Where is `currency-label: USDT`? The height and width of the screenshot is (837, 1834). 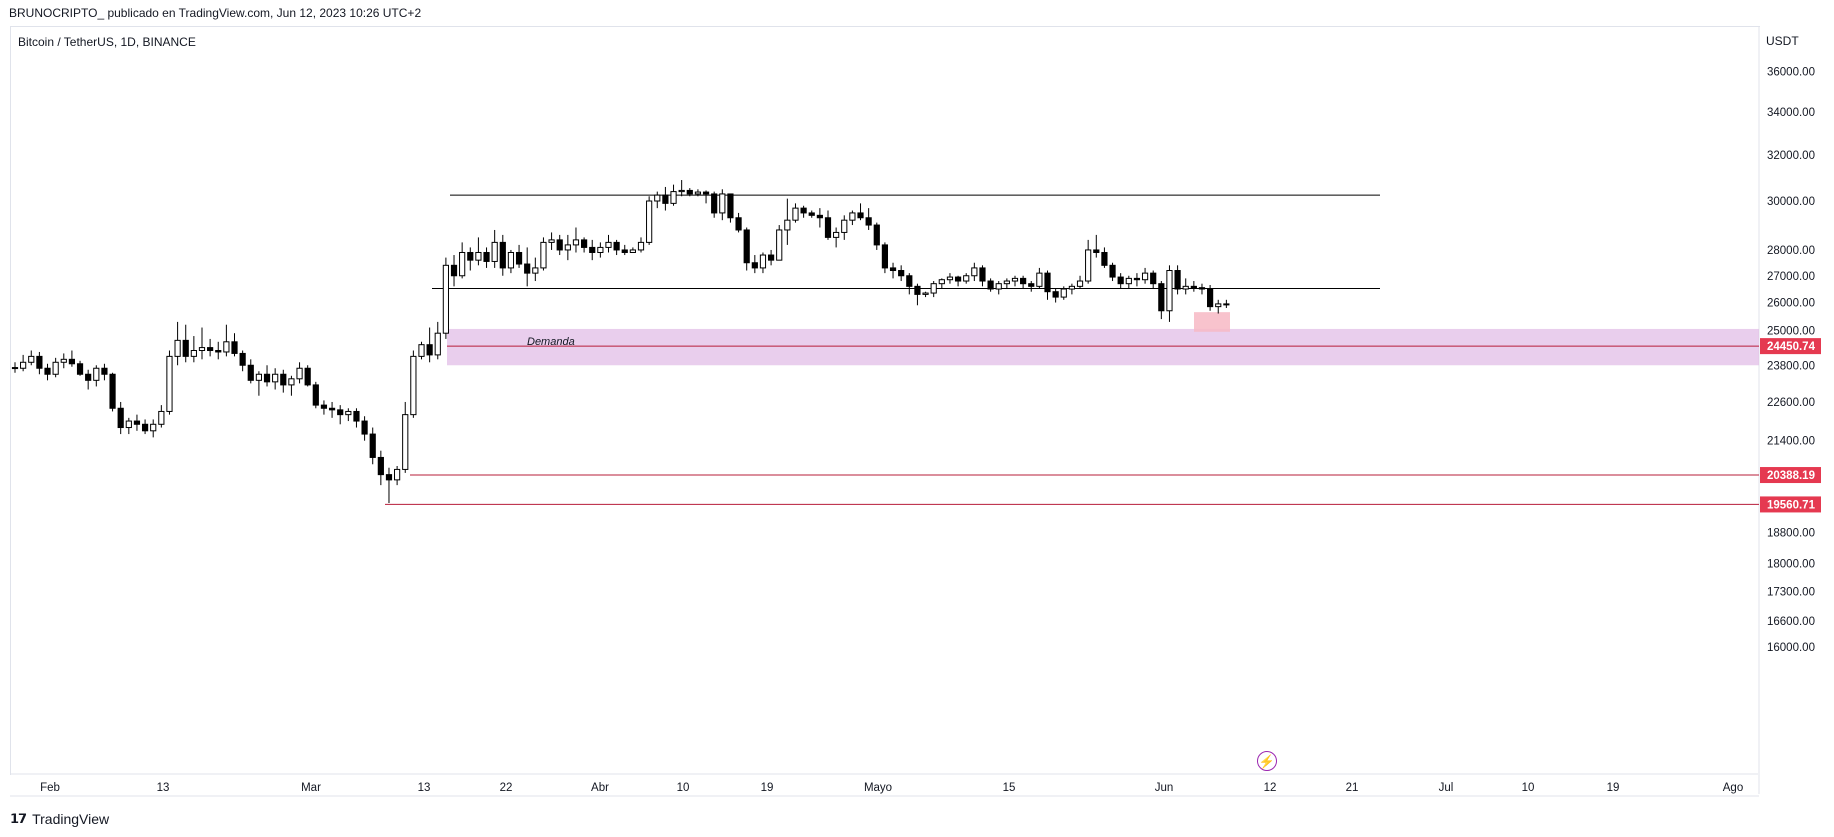
currency-label: USDT is located at coordinates (1782, 41).